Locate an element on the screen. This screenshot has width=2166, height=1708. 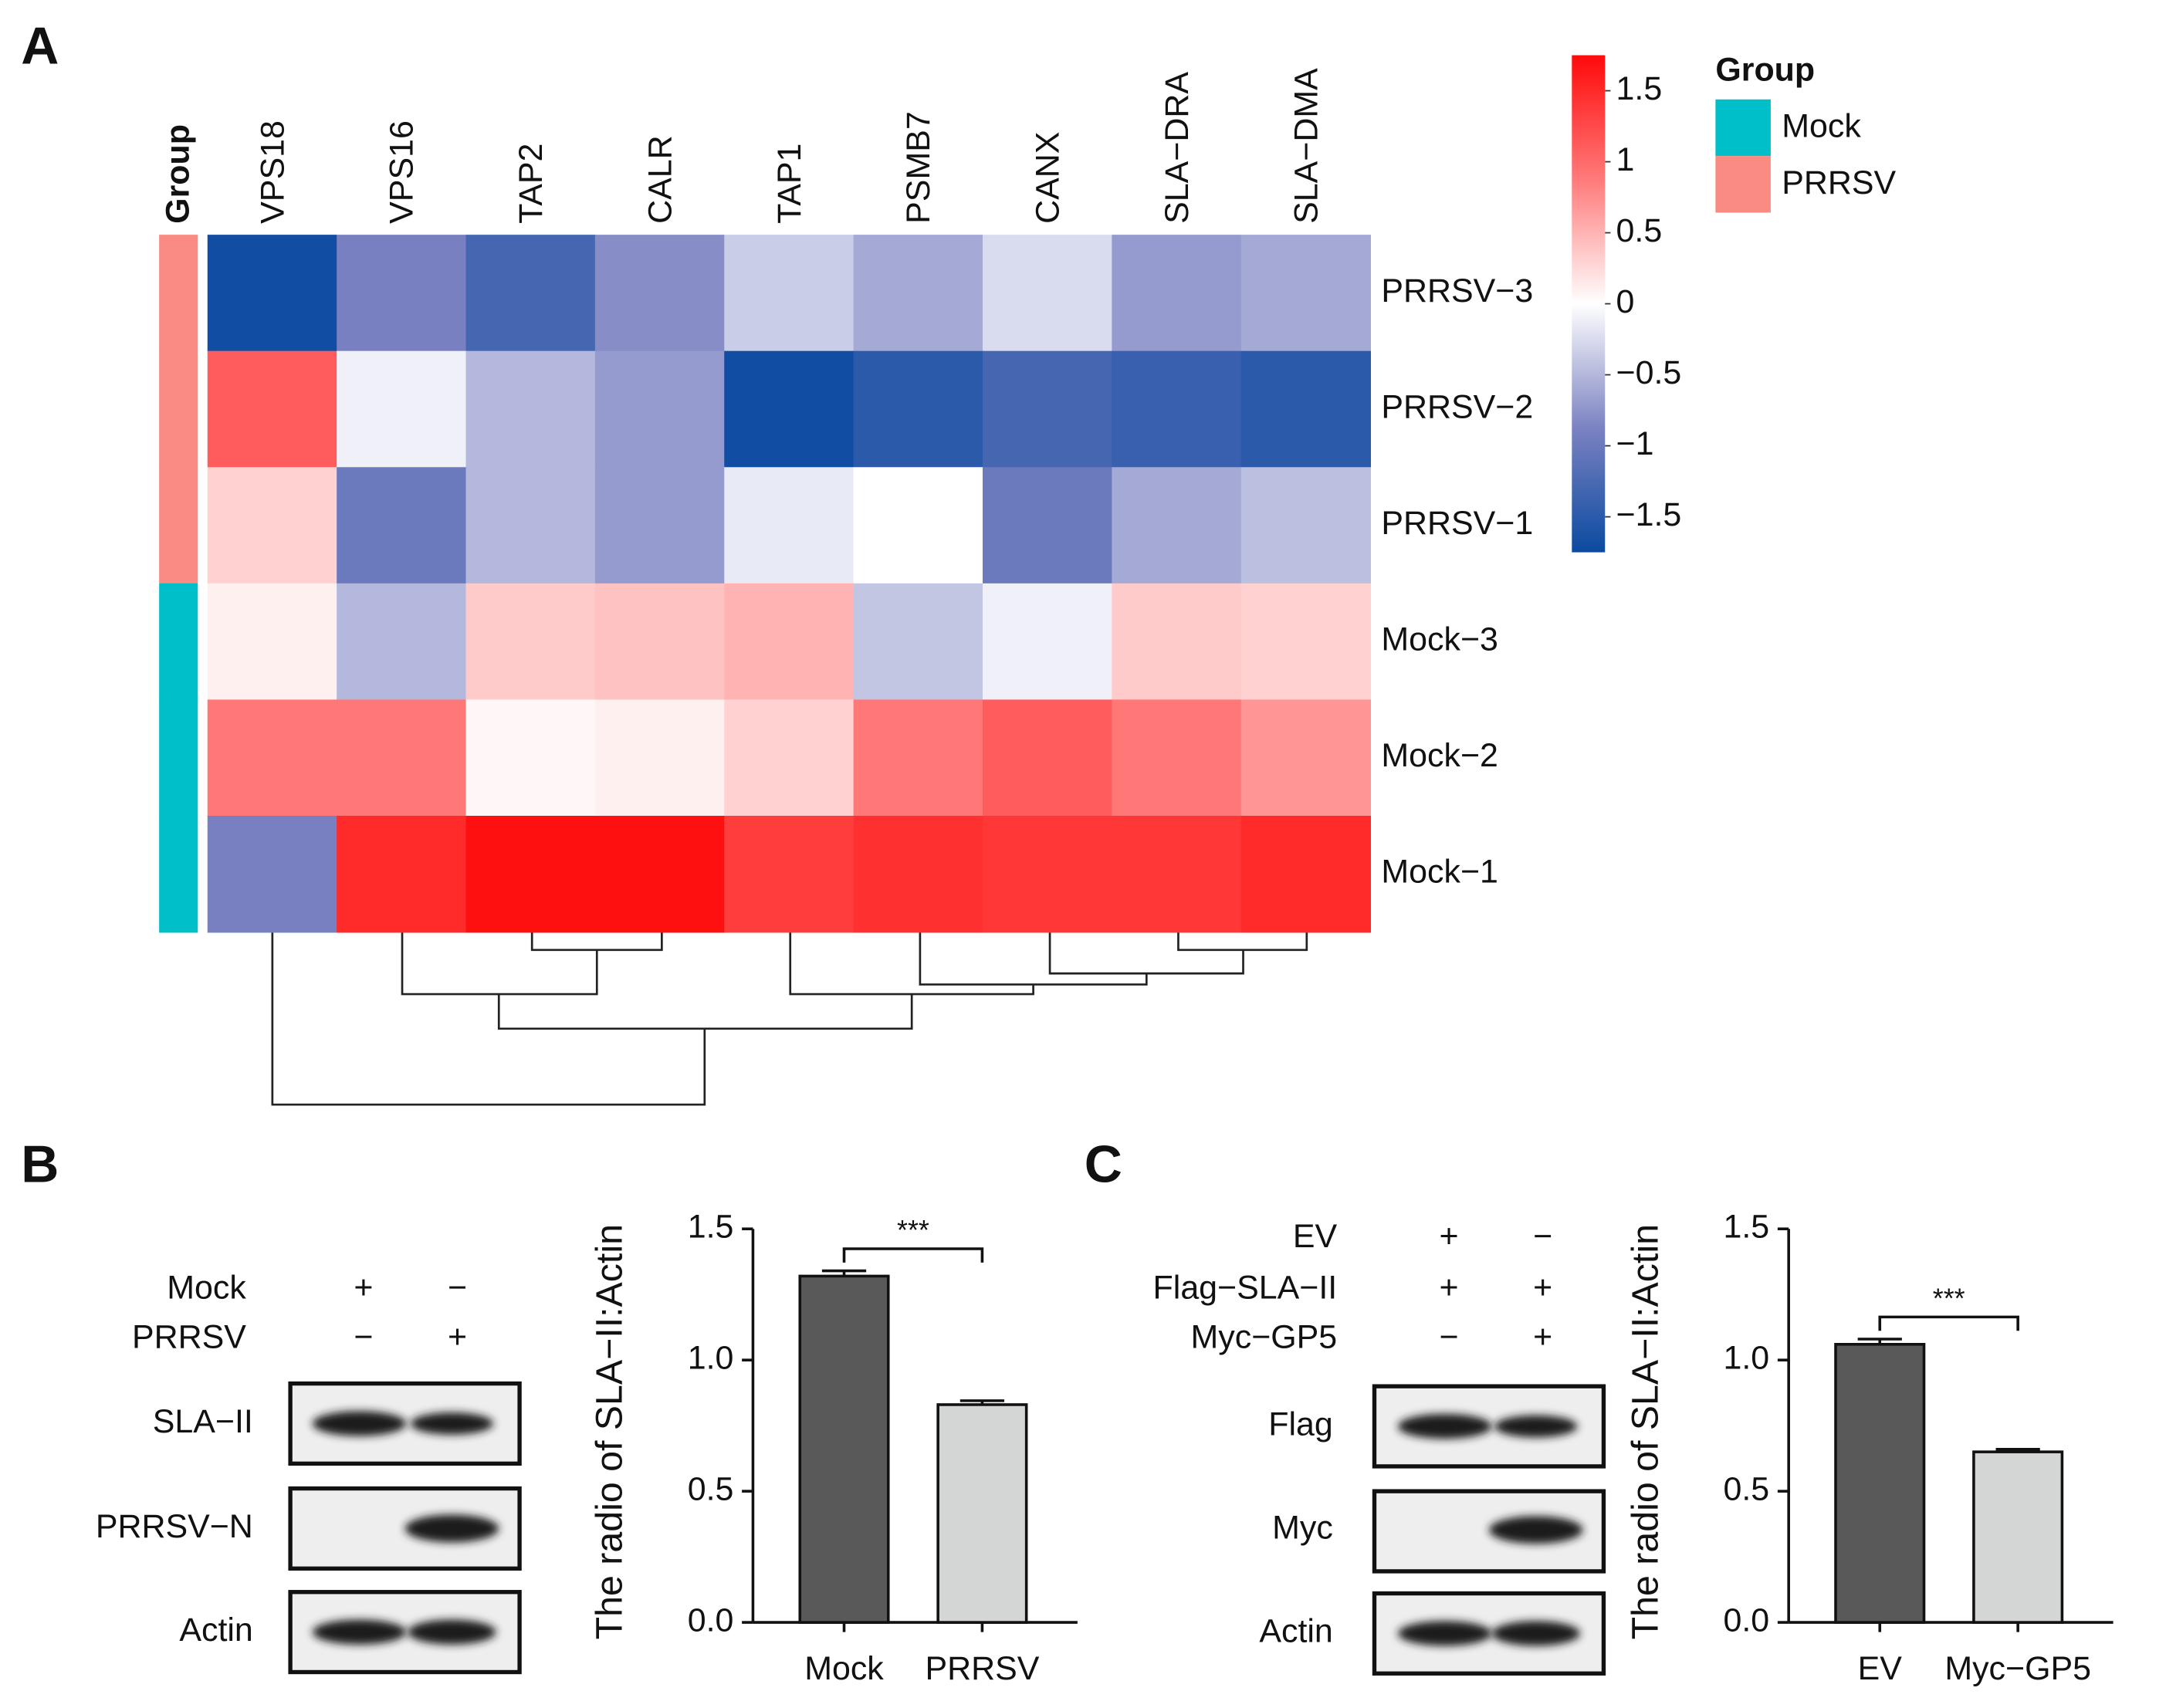
panel-label: B is located at coordinates (40, 1164).